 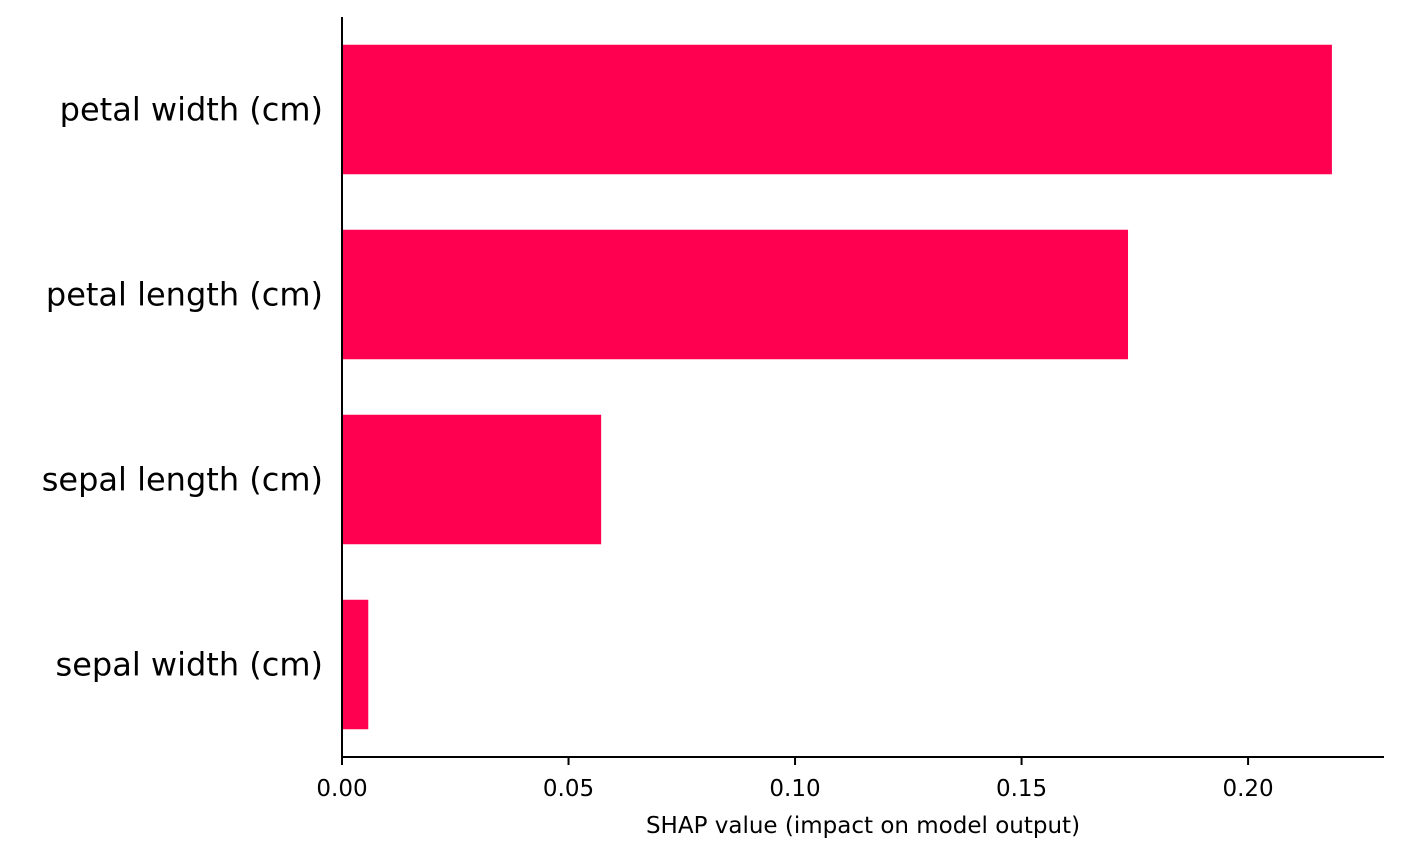 I want to click on category-label: sepal width (cm), so click(x=189, y=665).